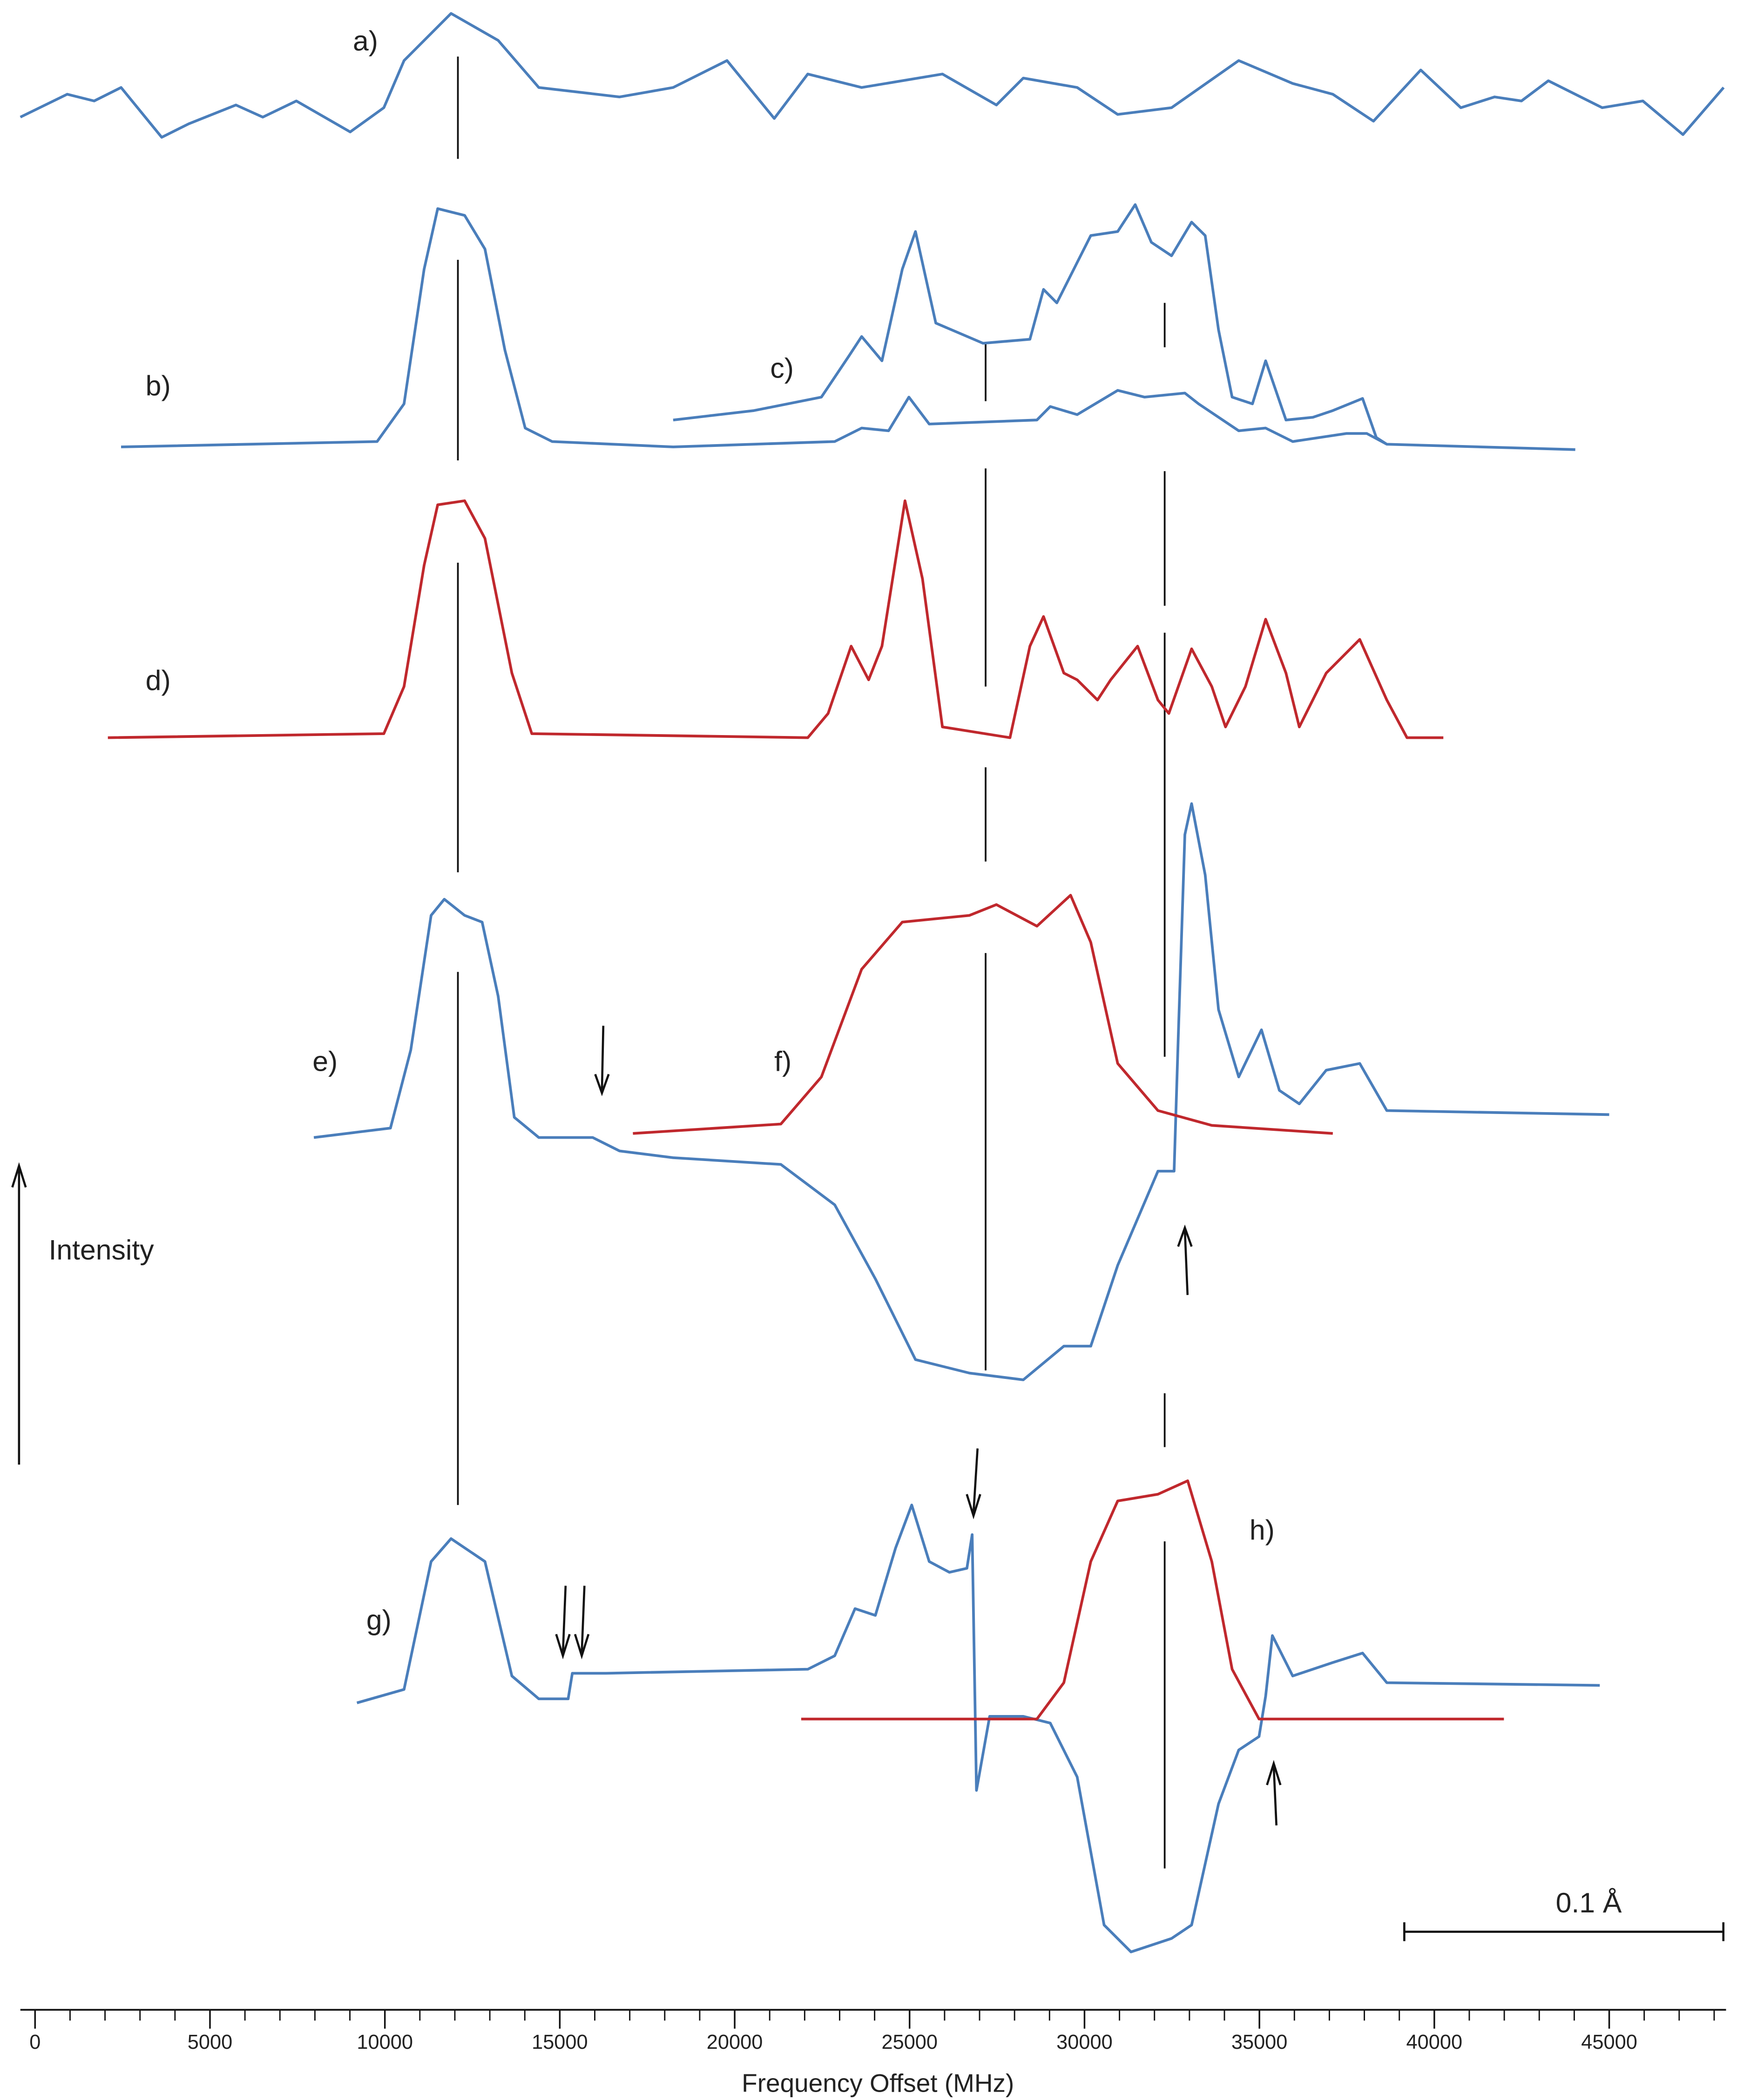  I want to click on trace-label: d), so click(158, 680).